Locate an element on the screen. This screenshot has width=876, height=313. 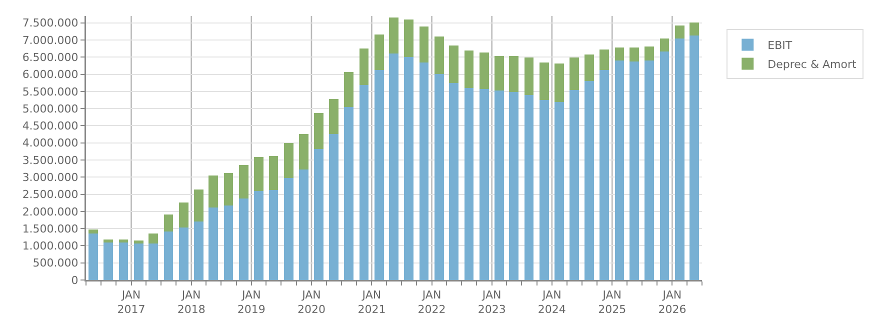
y-tick-label: 6.500.000 is located at coordinates (50, 57).